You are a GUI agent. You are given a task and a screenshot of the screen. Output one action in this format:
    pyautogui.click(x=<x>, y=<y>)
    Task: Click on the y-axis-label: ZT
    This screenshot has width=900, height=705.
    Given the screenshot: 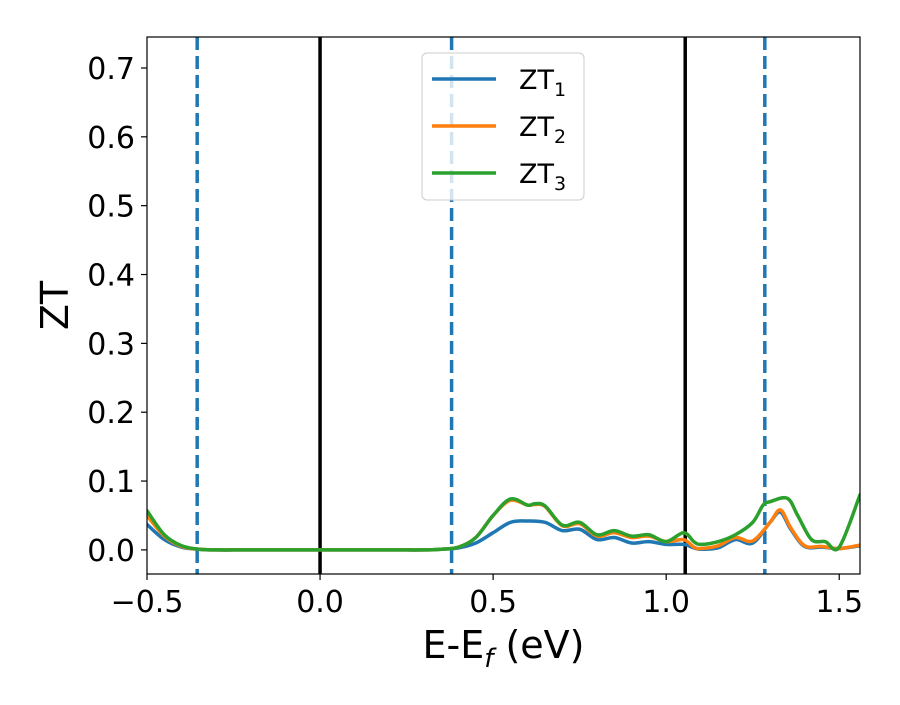 What is the action you would take?
    pyautogui.click(x=55, y=305)
    